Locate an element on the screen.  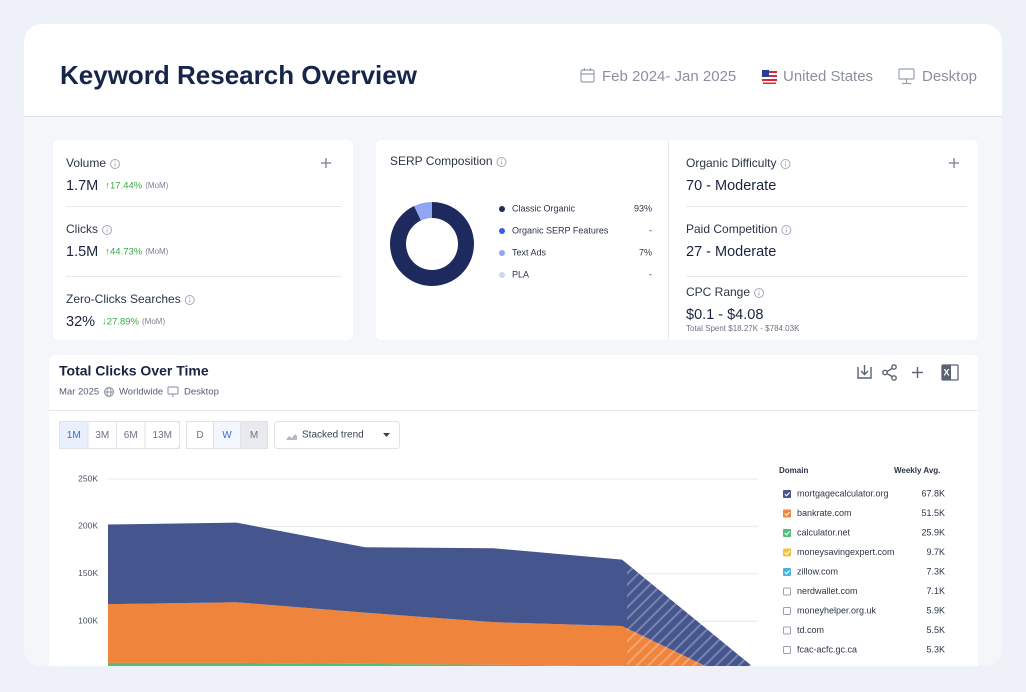
domain-name: td.com is located at coordinates (810, 630).